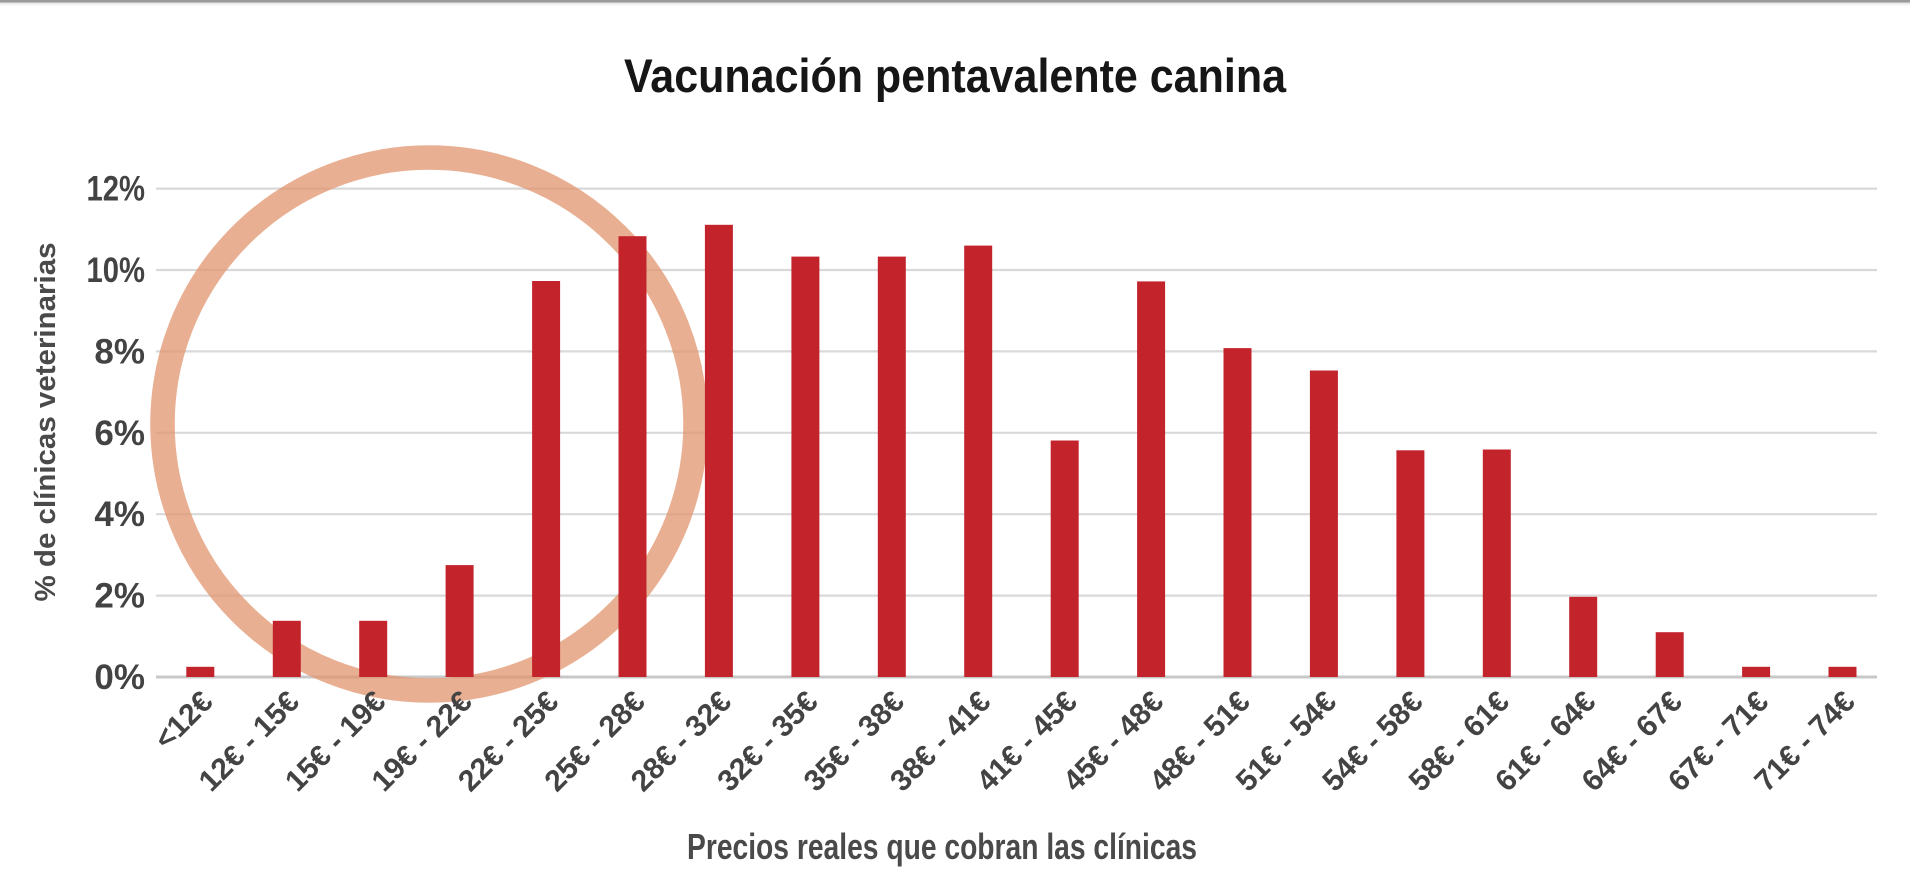 The image size is (1910, 884). What do you see at coordinates (116, 270) in the screenshot?
I see `svg-text: 10%` at bounding box center [116, 270].